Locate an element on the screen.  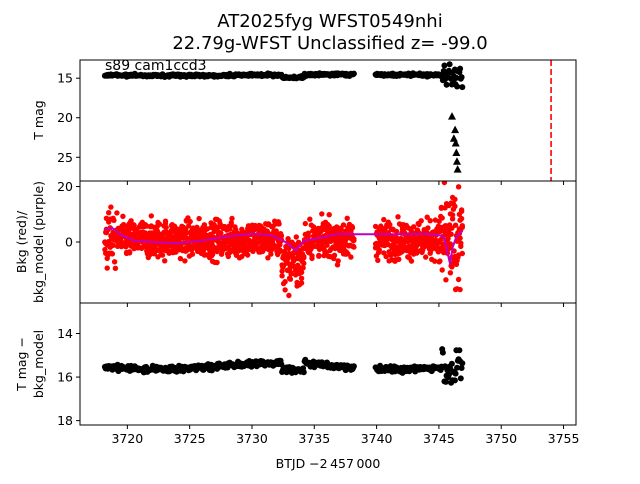
x-axis-label: BTJD −2 457 000 is located at coordinates (328, 463).